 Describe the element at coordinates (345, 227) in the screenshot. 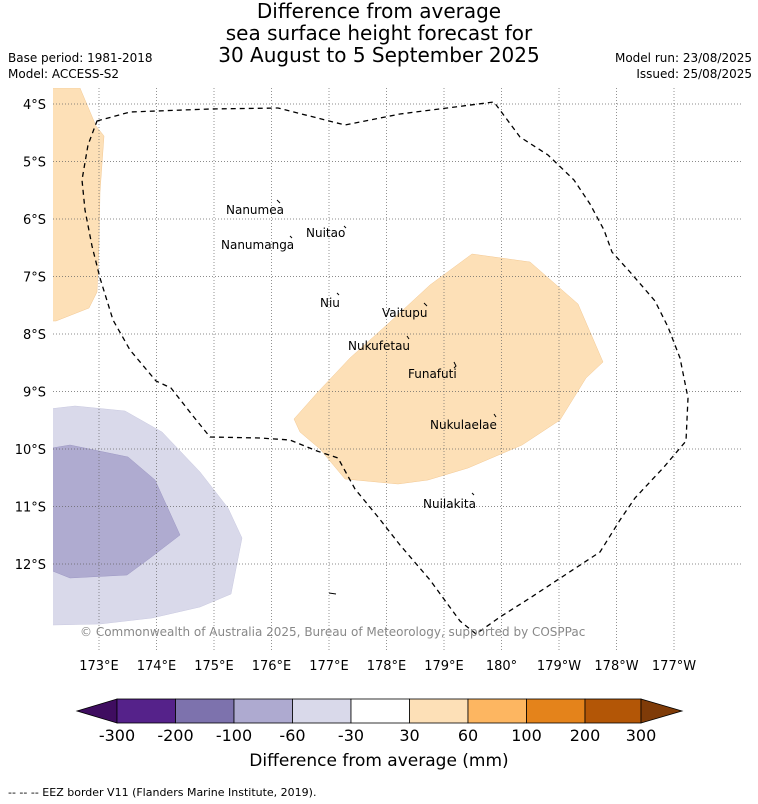

I see `island-nuitao` at that location.